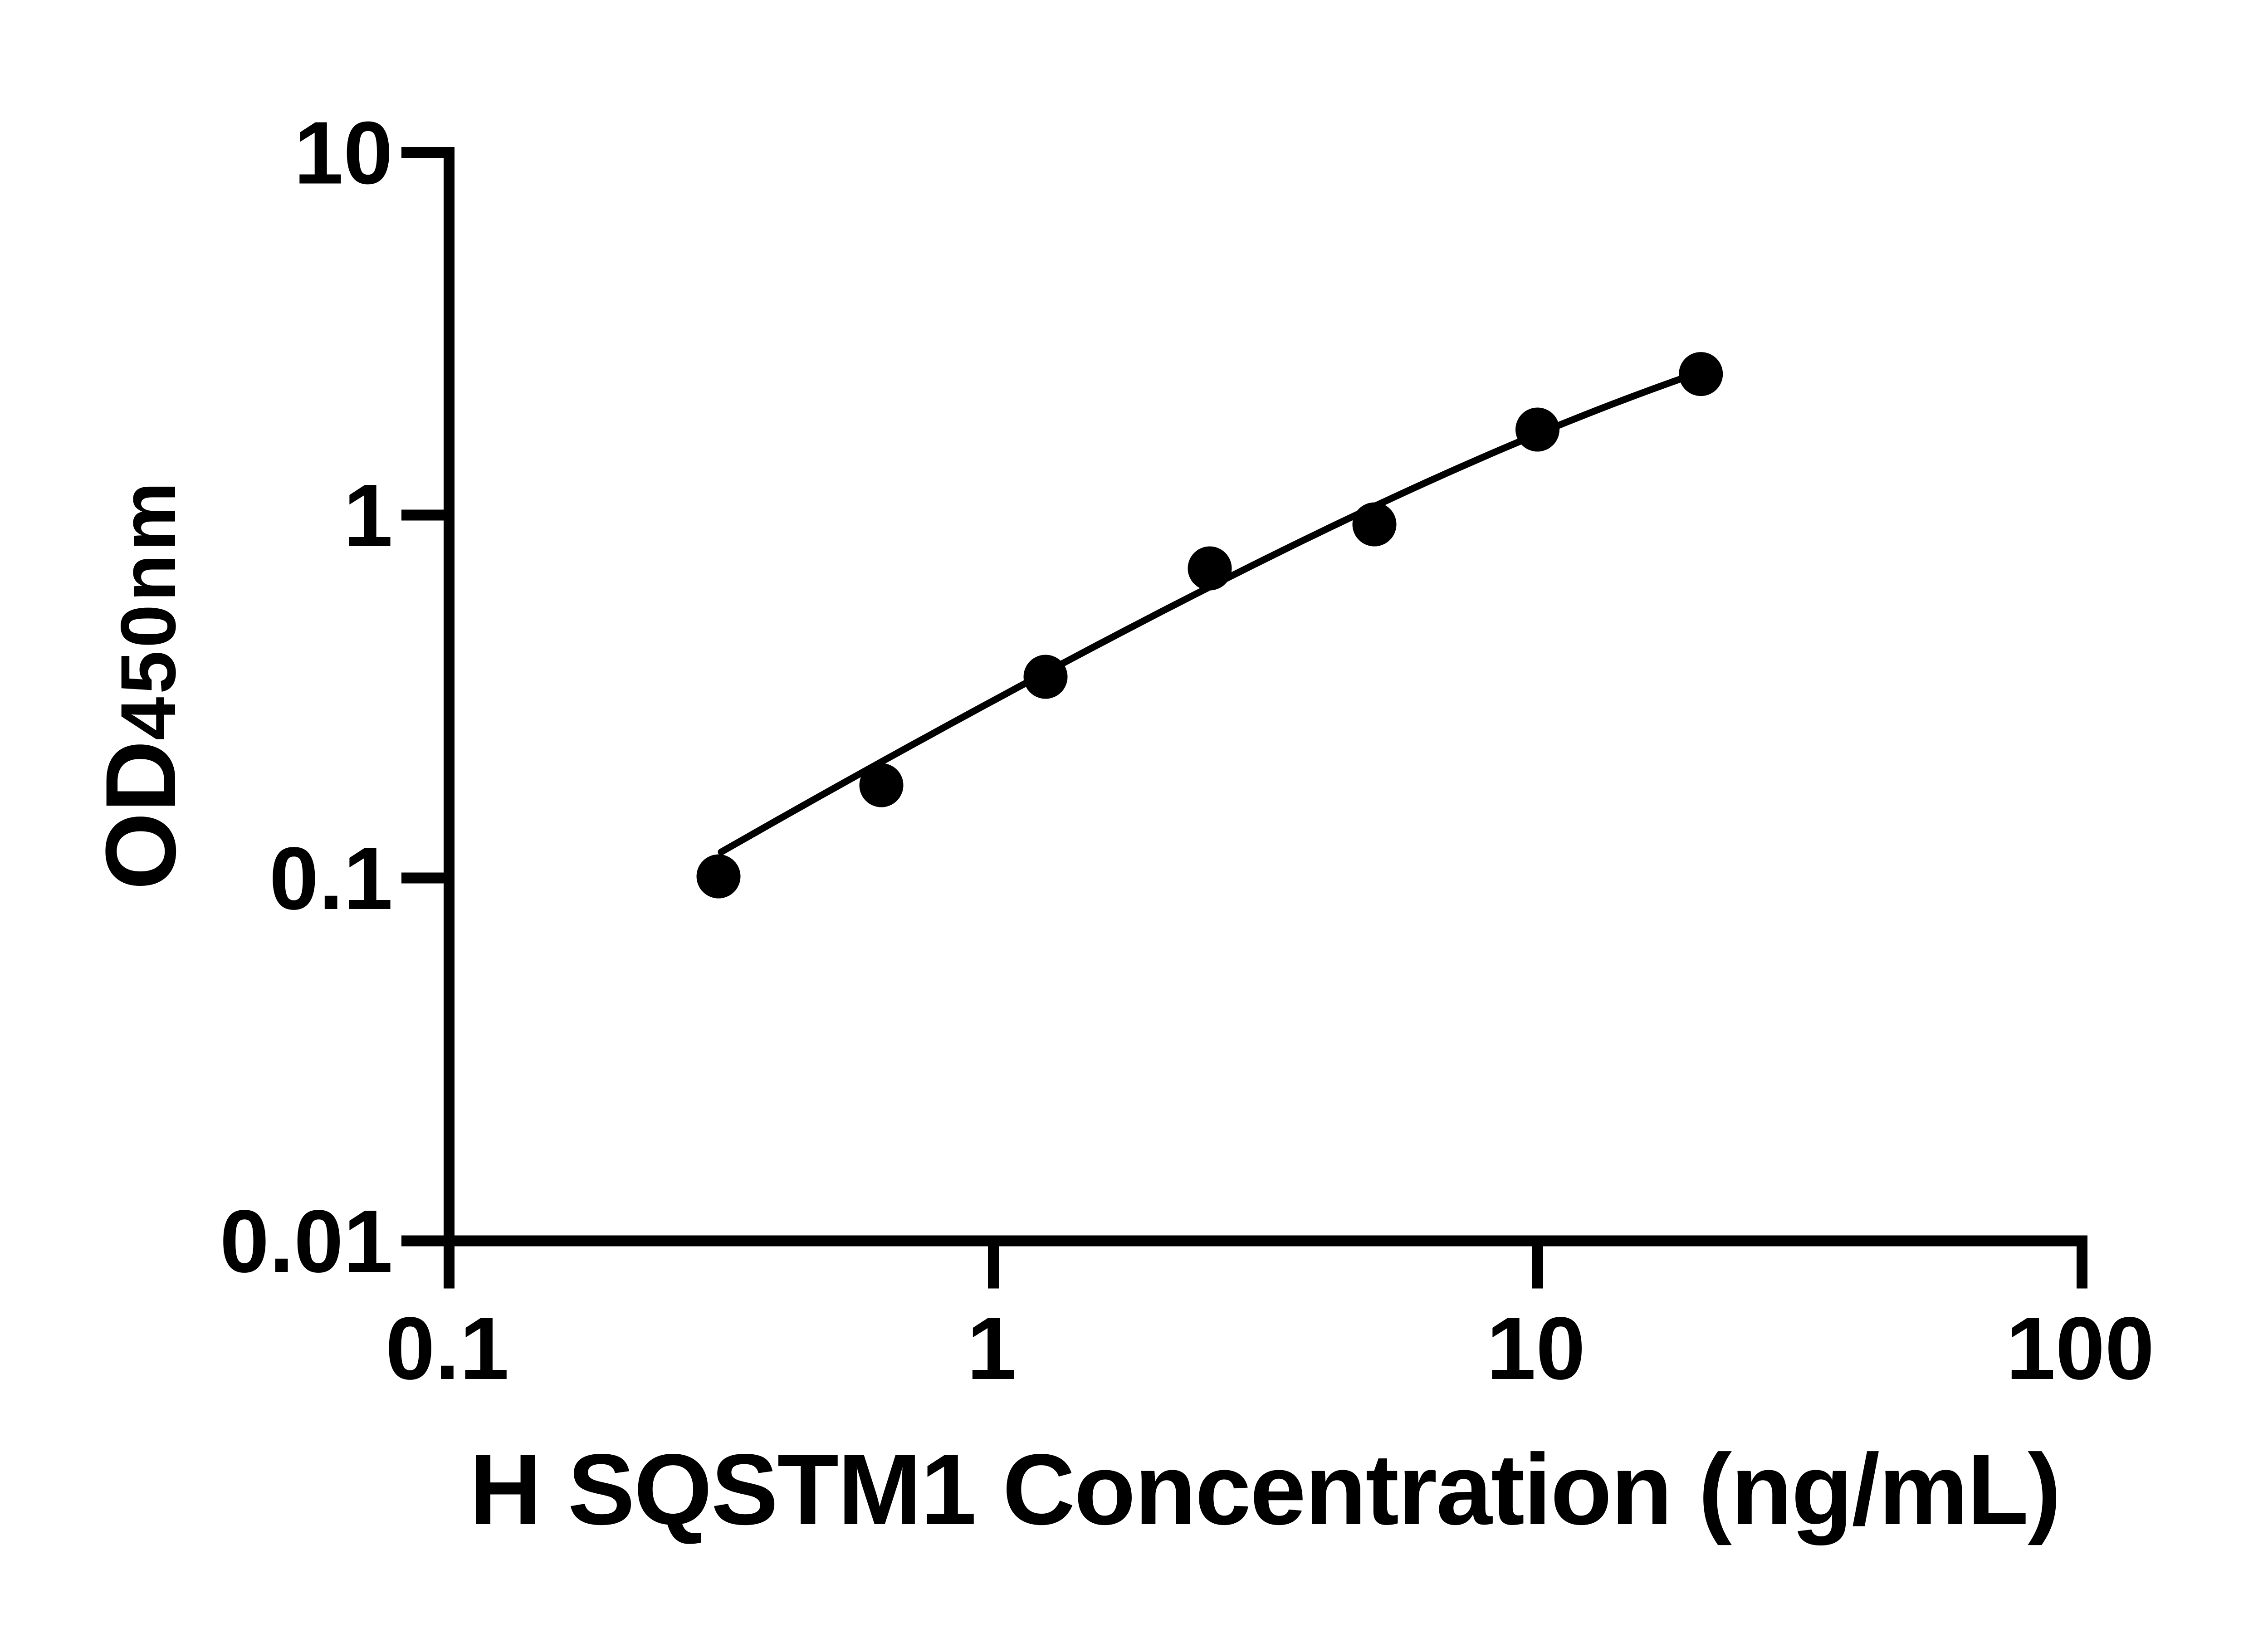  I want to click on svg-text: 0.01, so click(306, 1241).